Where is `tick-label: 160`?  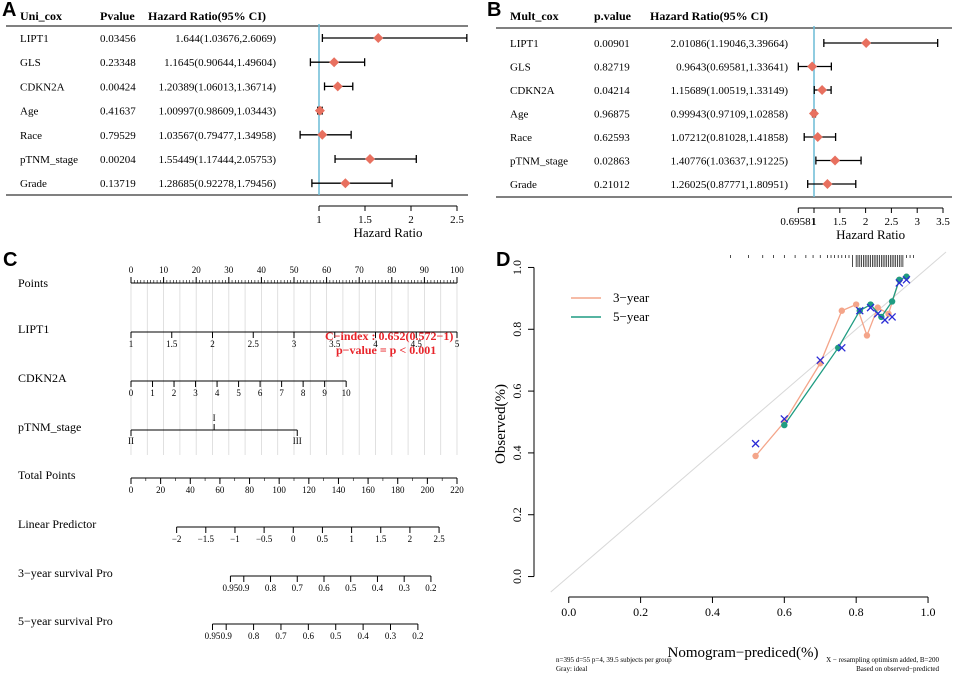 tick-label: 160 is located at coordinates (368, 490).